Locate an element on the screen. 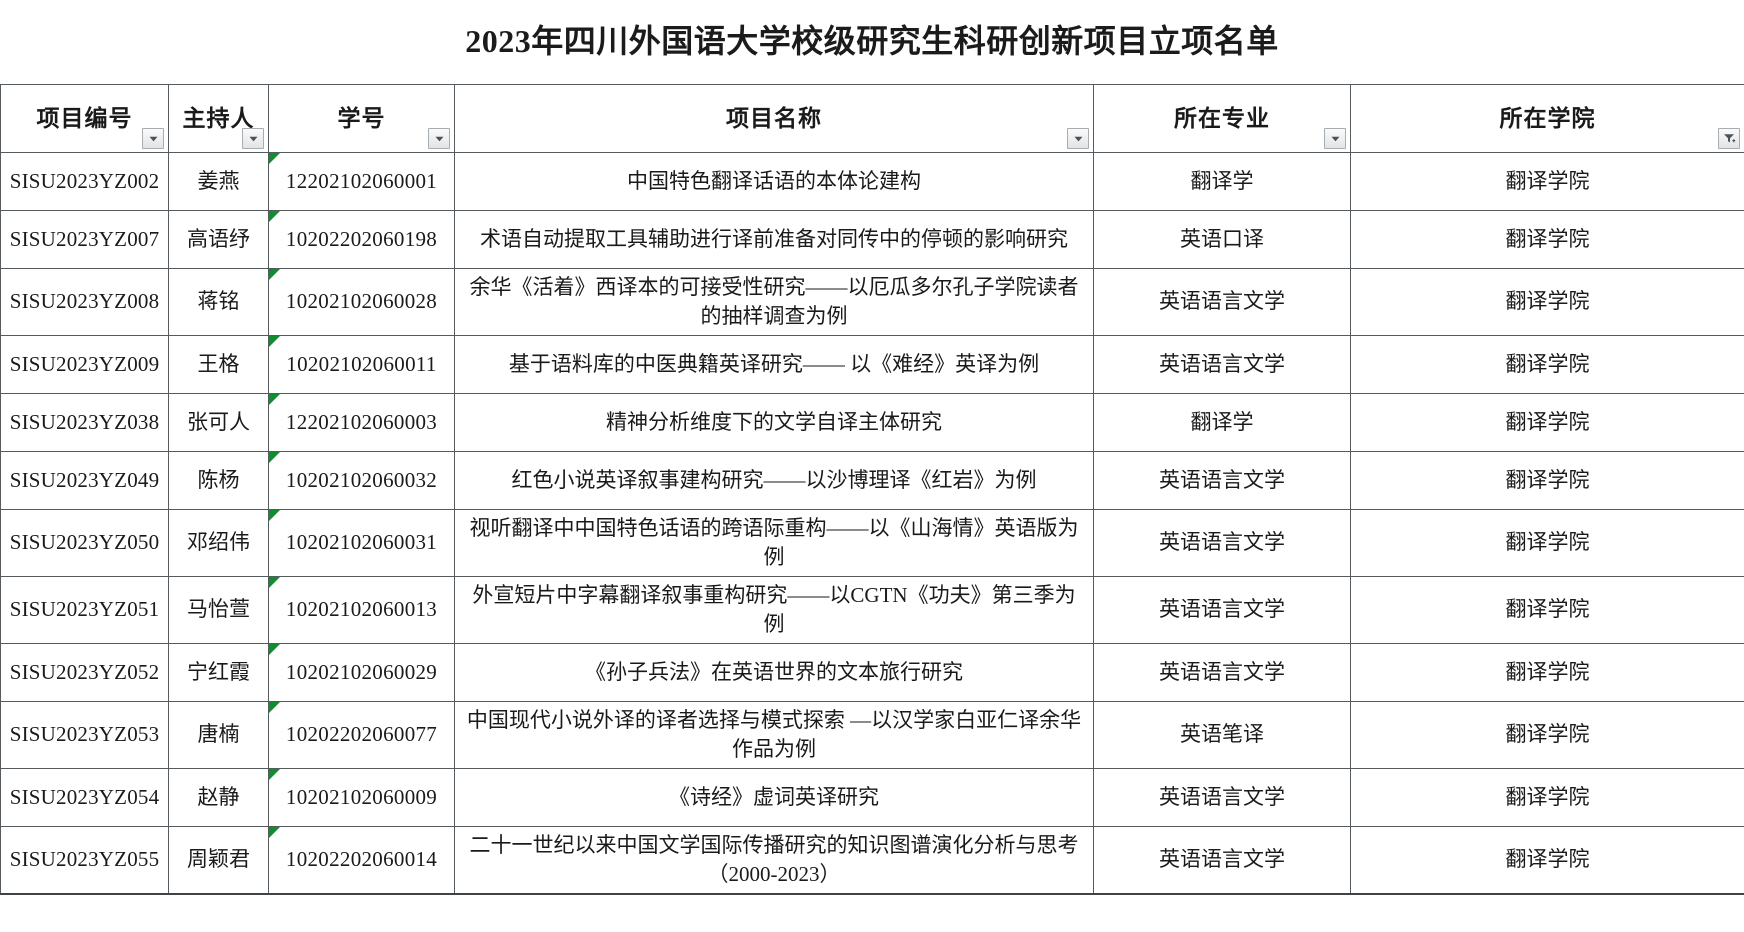 The image size is (1744, 932). cell-host-text: 宁红霞 is located at coordinates (218, 671).